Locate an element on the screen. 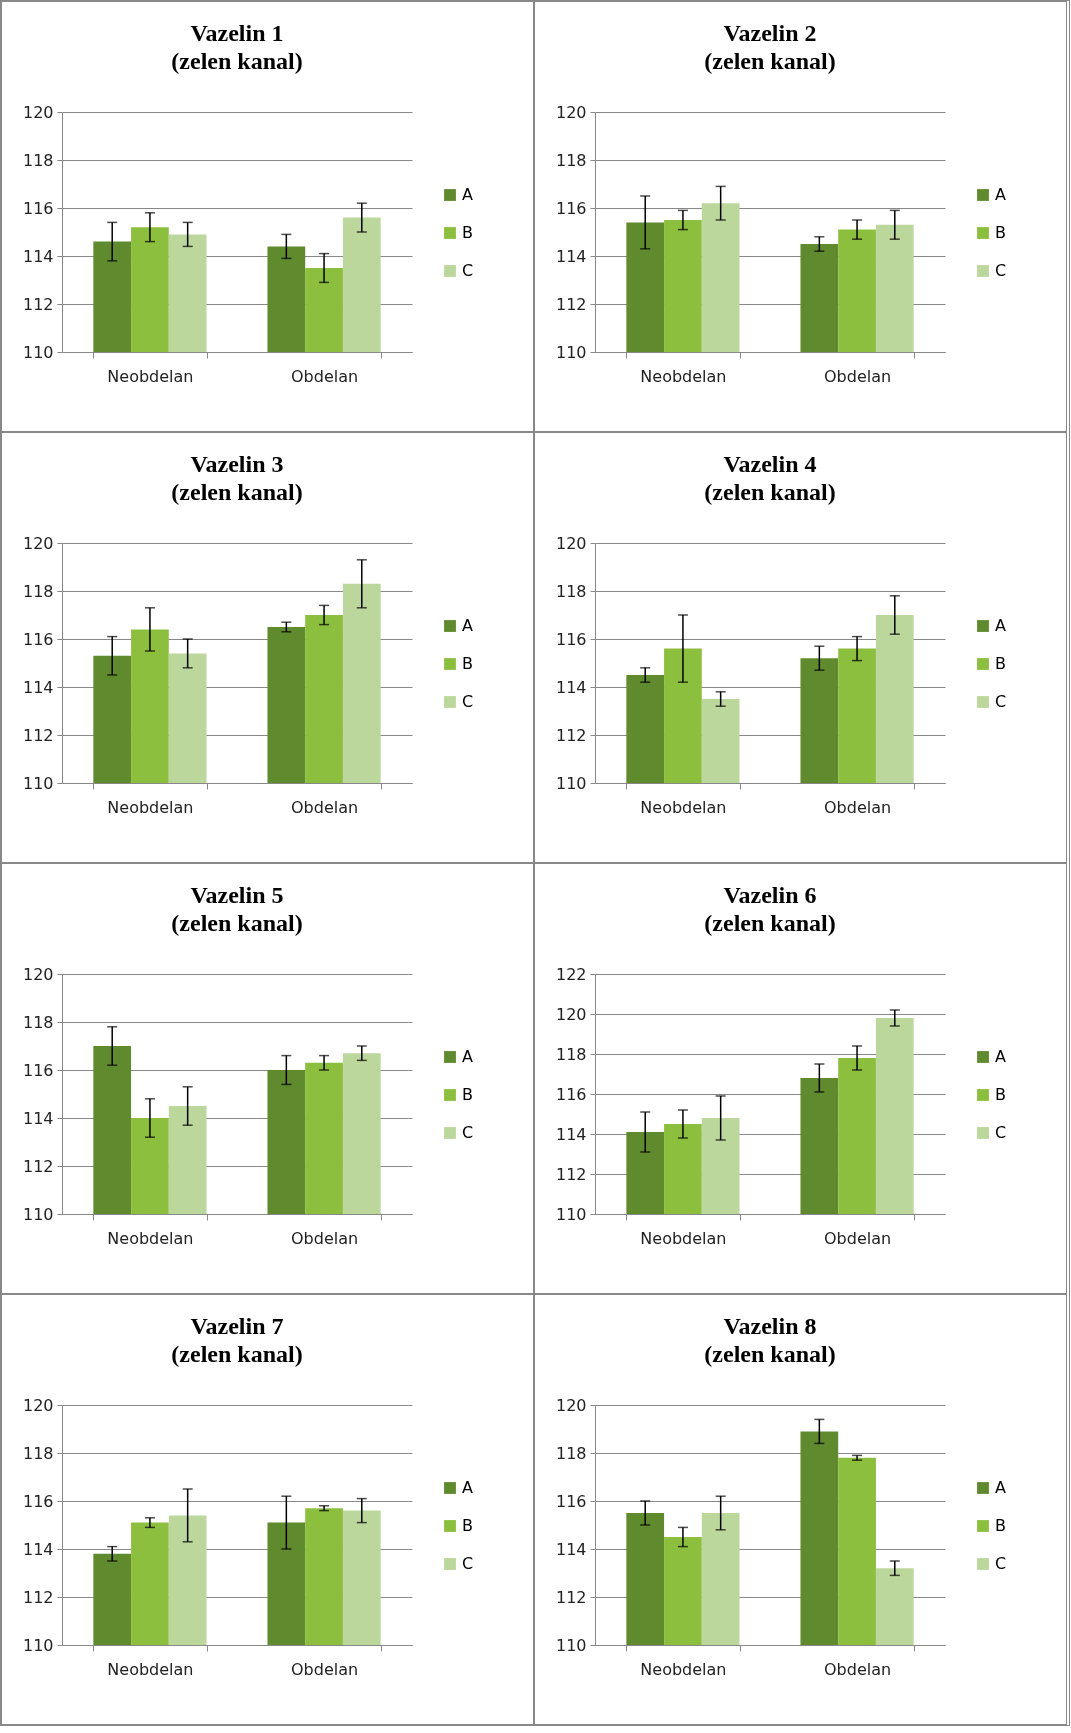 The height and width of the screenshot is (1733, 1071). chart-title: Vazelin 4 is located at coordinates (770, 464).